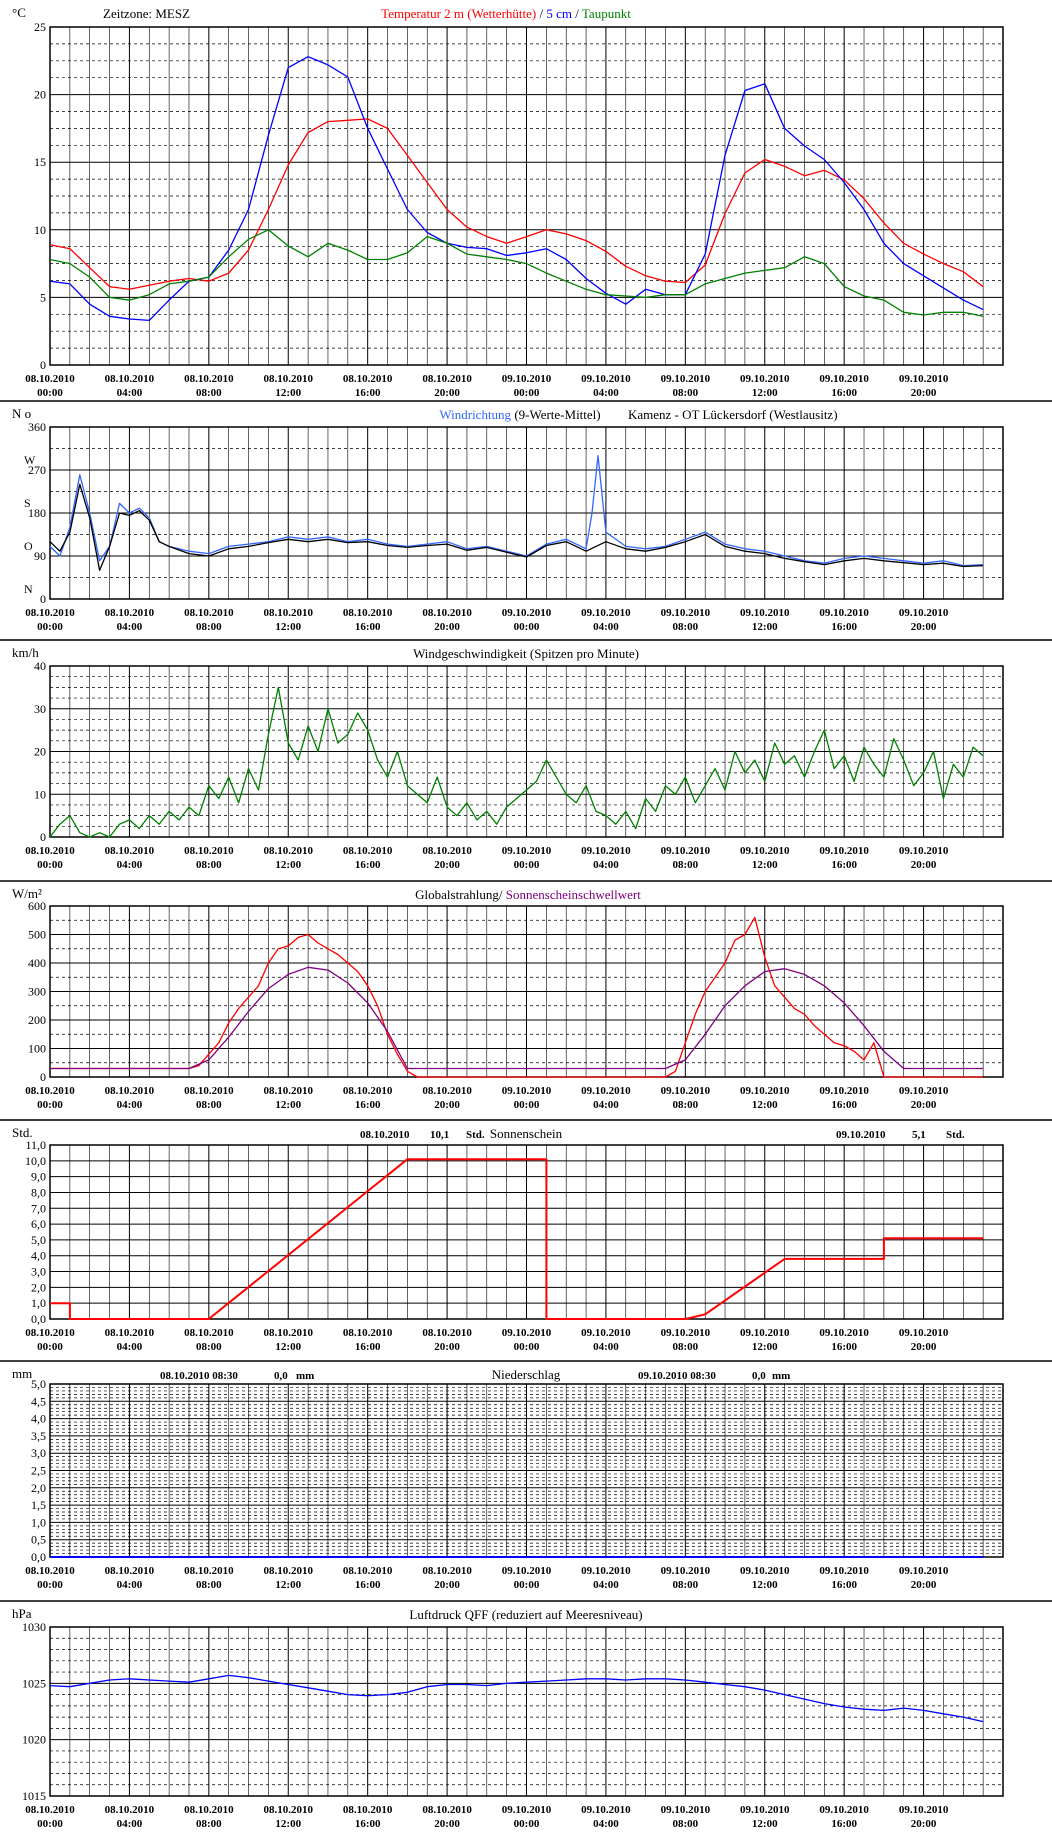  Describe the element at coordinates (37, 1049) in the screenshot. I see `y-tick-label: 100` at that location.